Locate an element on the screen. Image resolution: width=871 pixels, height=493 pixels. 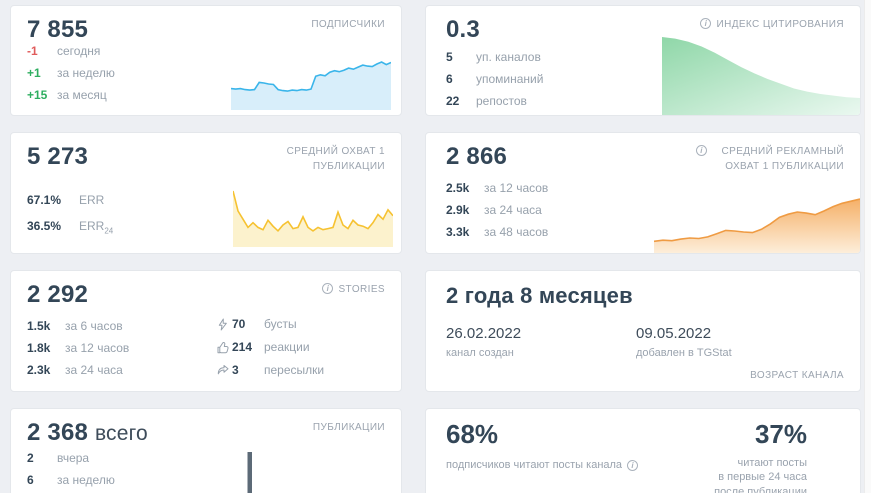
card-title-label: ПУБЛИКАЦИИ is located at coordinates (348, 427).